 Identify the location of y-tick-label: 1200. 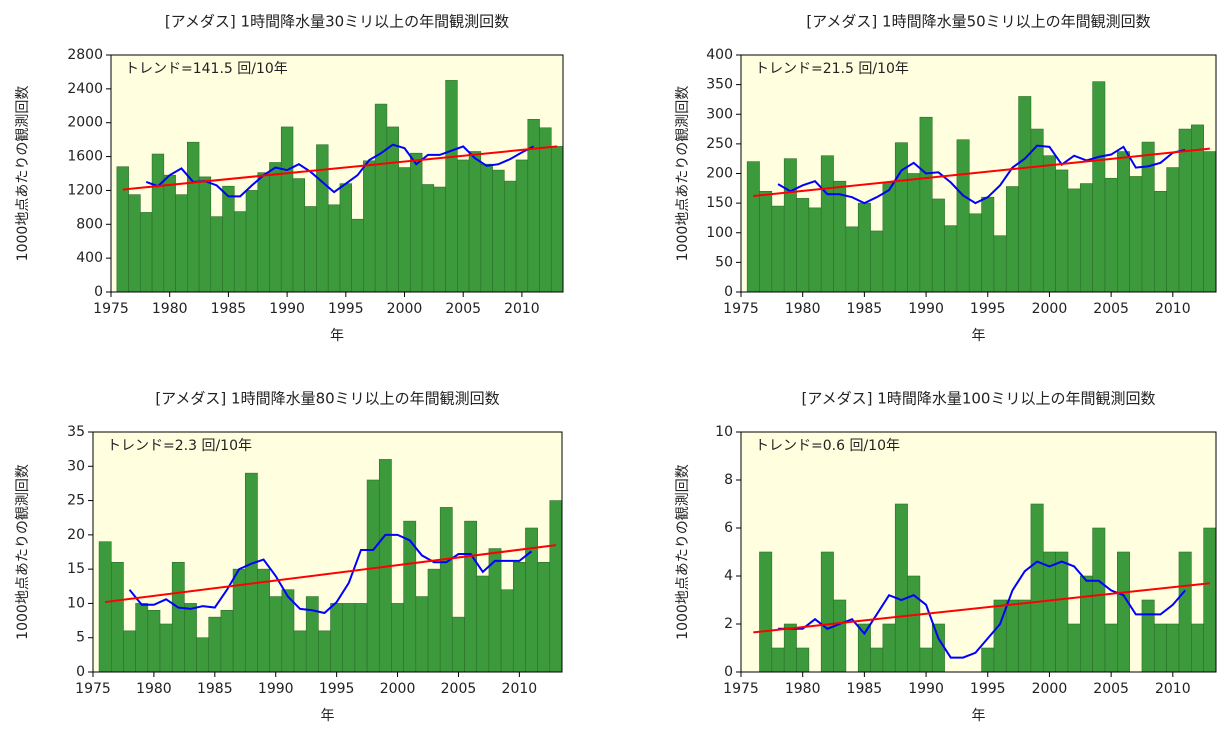
(85, 190).